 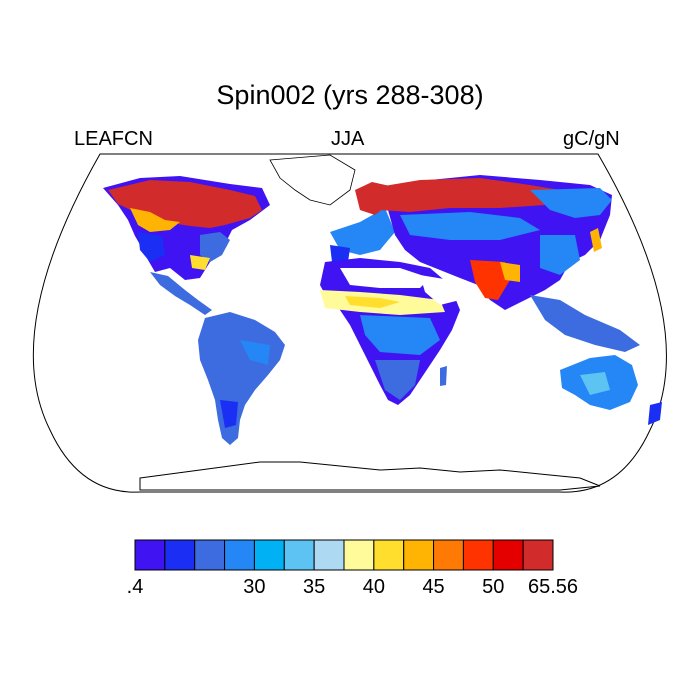 What do you see at coordinates (135, 587) in the screenshot?
I see `colorbar-tick-label: .4` at bounding box center [135, 587].